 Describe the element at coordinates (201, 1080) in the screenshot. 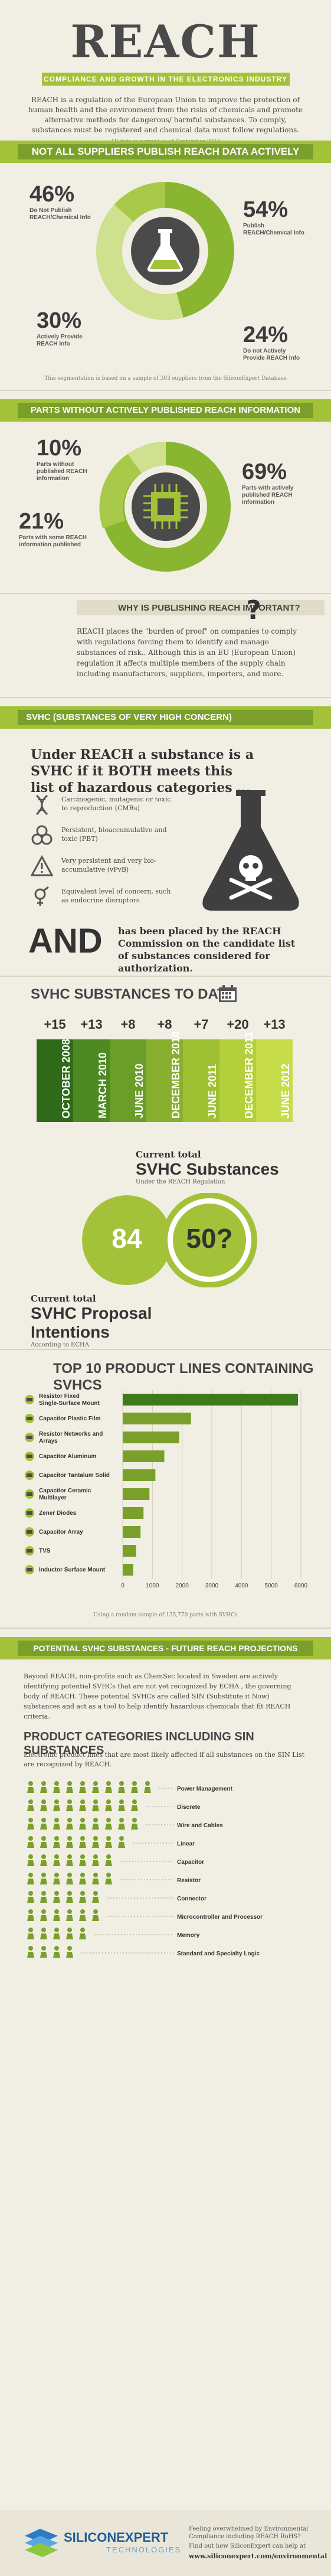

I see `timeline-bar: JUNE 2011` at that location.